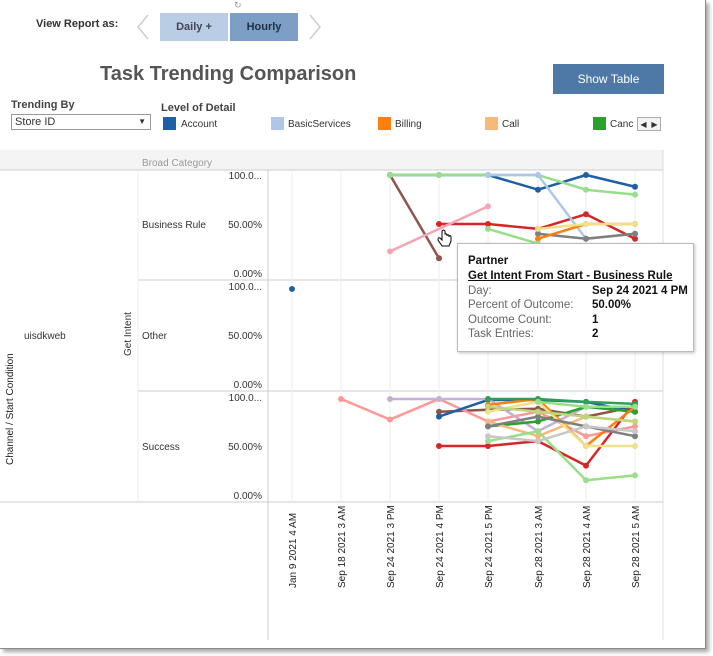 This screenshot has height=656, width=713. What do you see at coordinates (315, 27) in the screenshot?
I see `next-arrow-icon` at bounding box center [315, 27].